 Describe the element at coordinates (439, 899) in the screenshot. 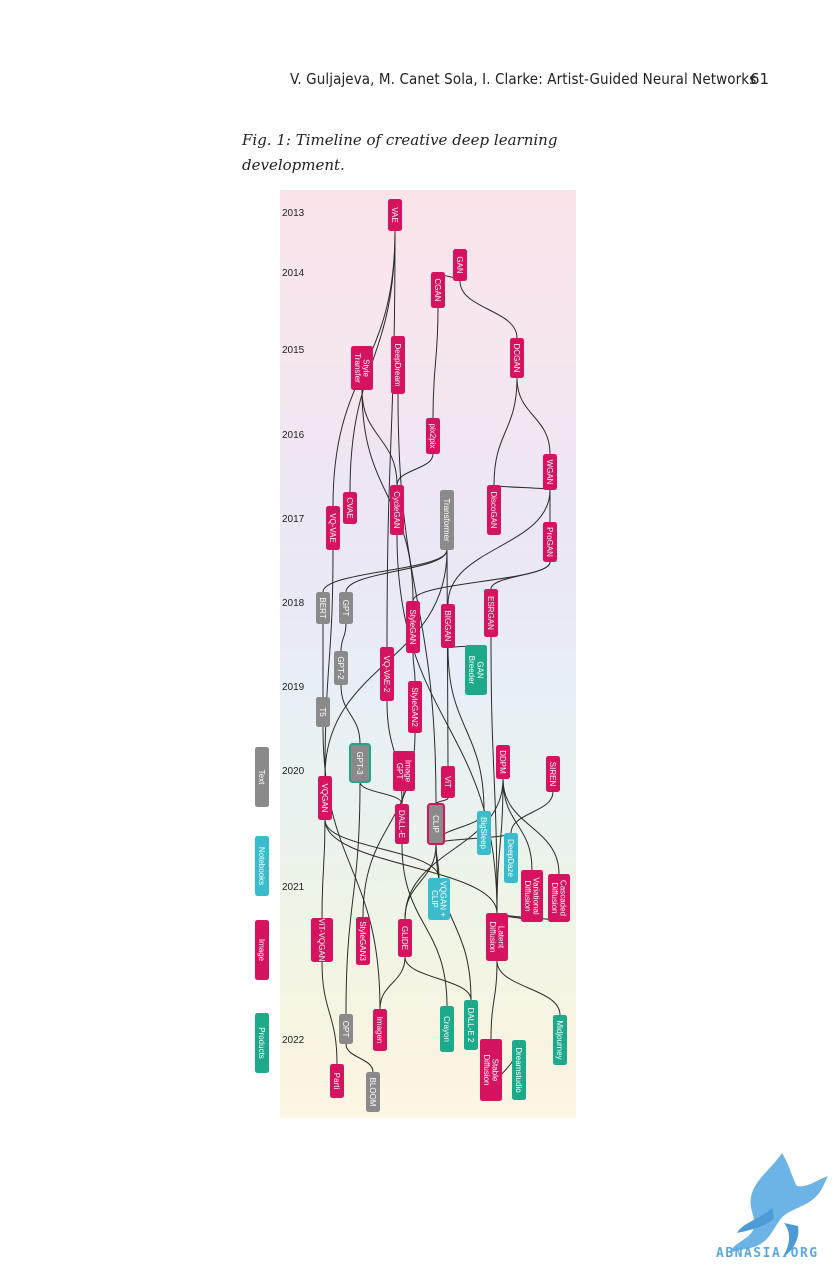

I see `node-vqganclip: VQGAN +CLIP` at that location.